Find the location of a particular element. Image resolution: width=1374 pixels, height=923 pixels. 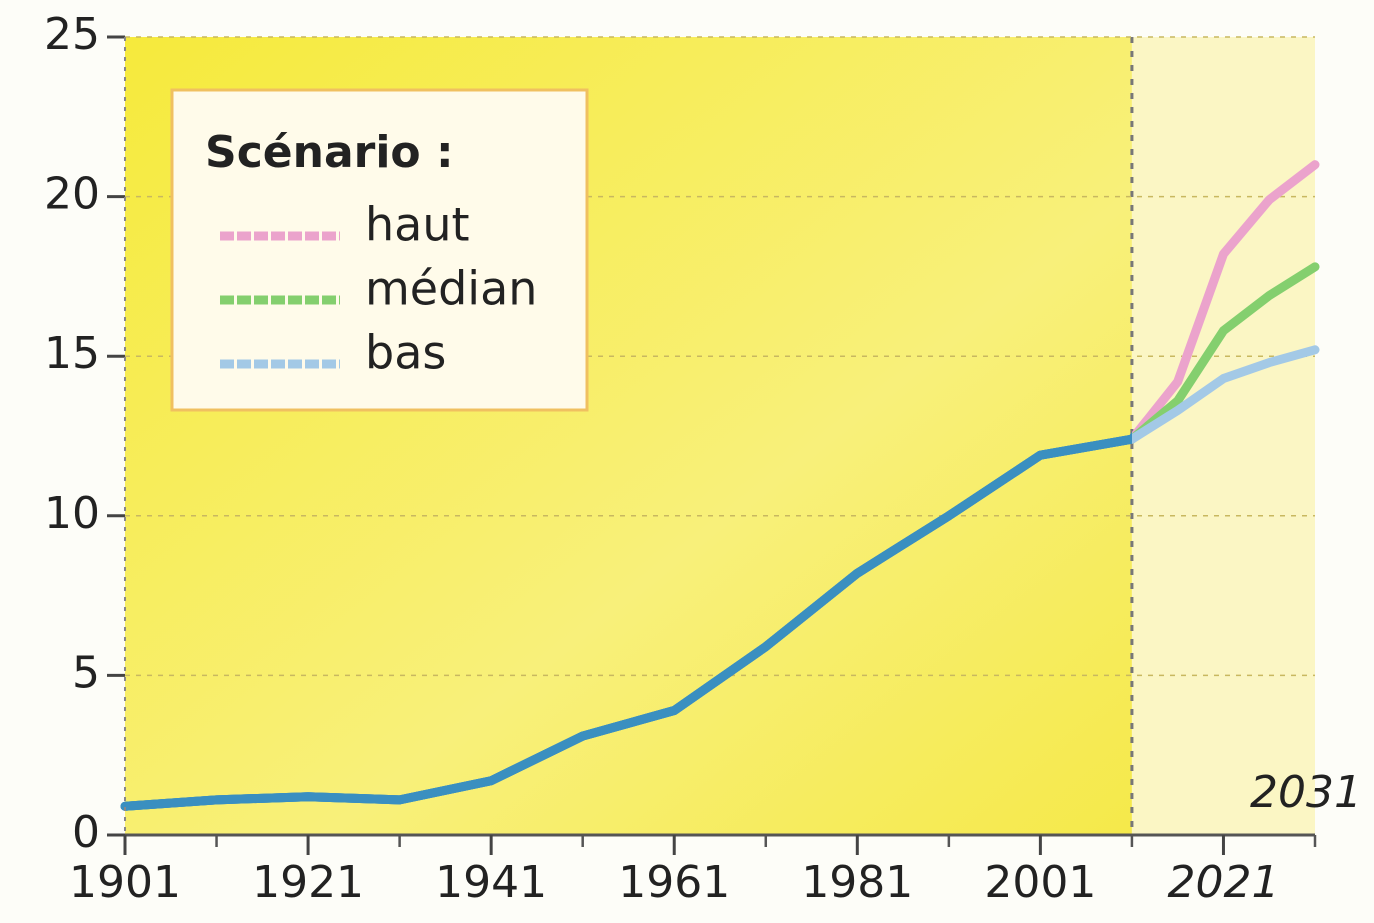

legend-label: bas is located at coordinates (405, 353).